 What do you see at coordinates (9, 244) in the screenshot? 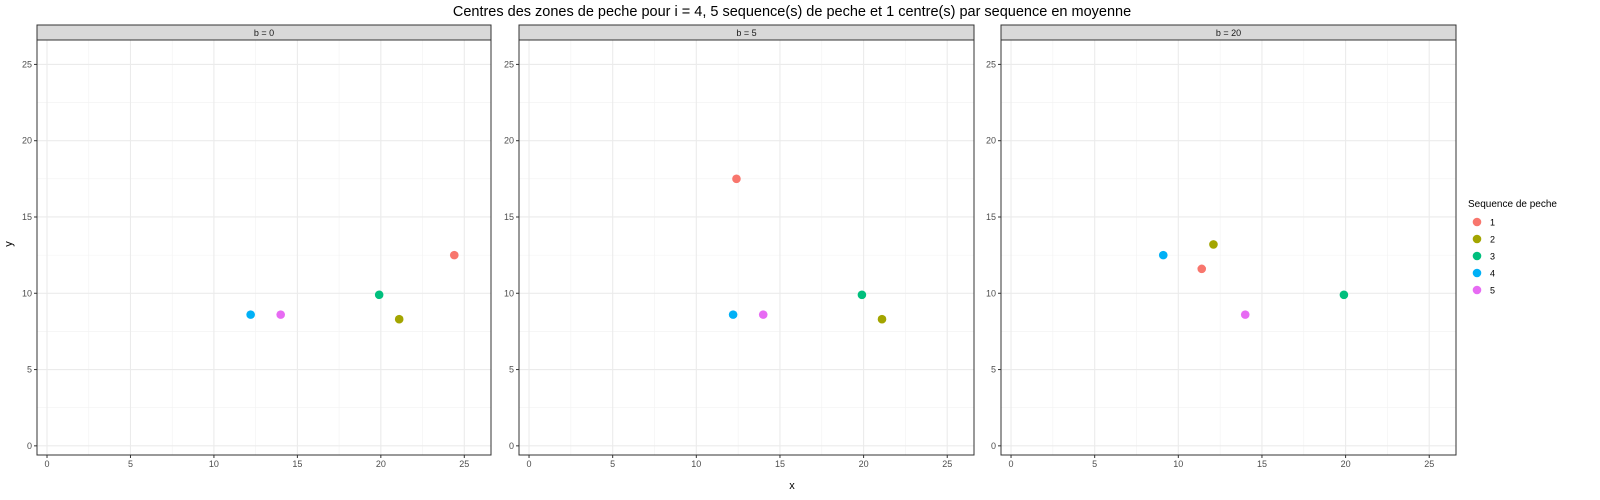
I see `y-axis-title: y` at bounding box center [9, 244].